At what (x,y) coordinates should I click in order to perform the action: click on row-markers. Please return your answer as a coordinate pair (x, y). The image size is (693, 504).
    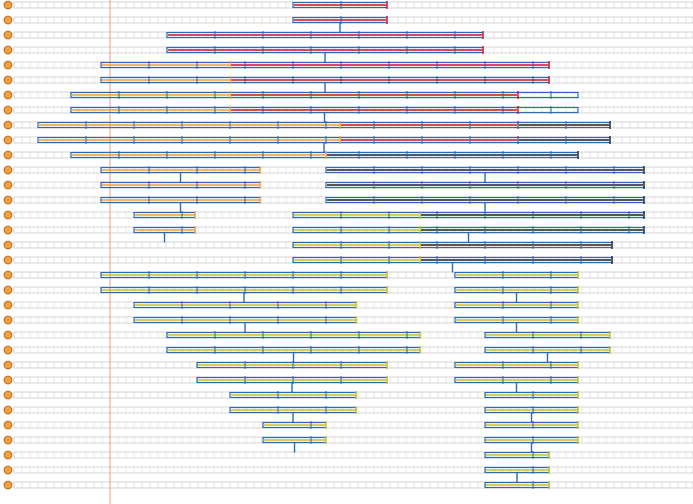
    Looking at the image, I should click on (8, 245).